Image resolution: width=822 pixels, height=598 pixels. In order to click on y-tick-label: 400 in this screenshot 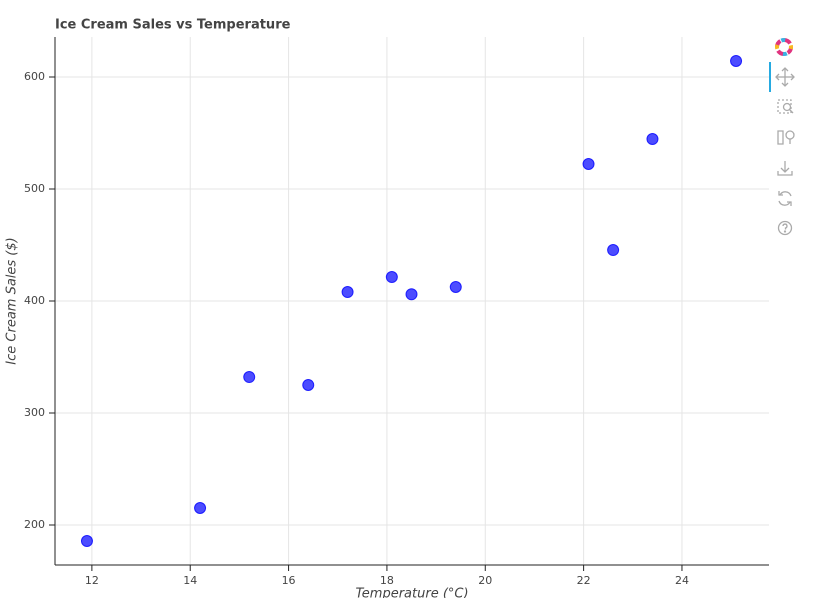, I will do `click(34, 300)`.